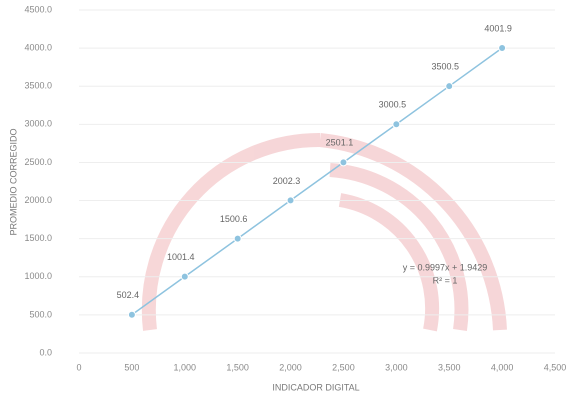 This screenshot has width=573, height=398. What do you see at coordinates (38, 47) in the screenshot?
I see `y-tick-label: 4000.0` at bounding box center [38, 47].